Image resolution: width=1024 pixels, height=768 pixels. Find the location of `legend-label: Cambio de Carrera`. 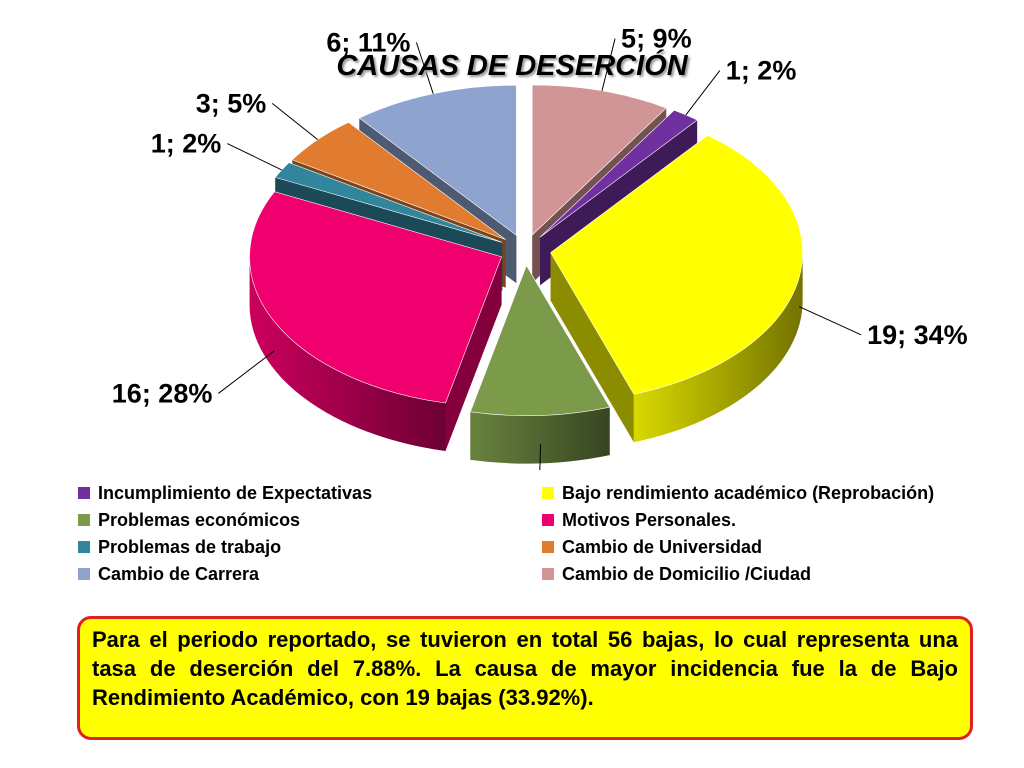

legend-label: Cambio de Carrera is located at coordinates (179, 573).